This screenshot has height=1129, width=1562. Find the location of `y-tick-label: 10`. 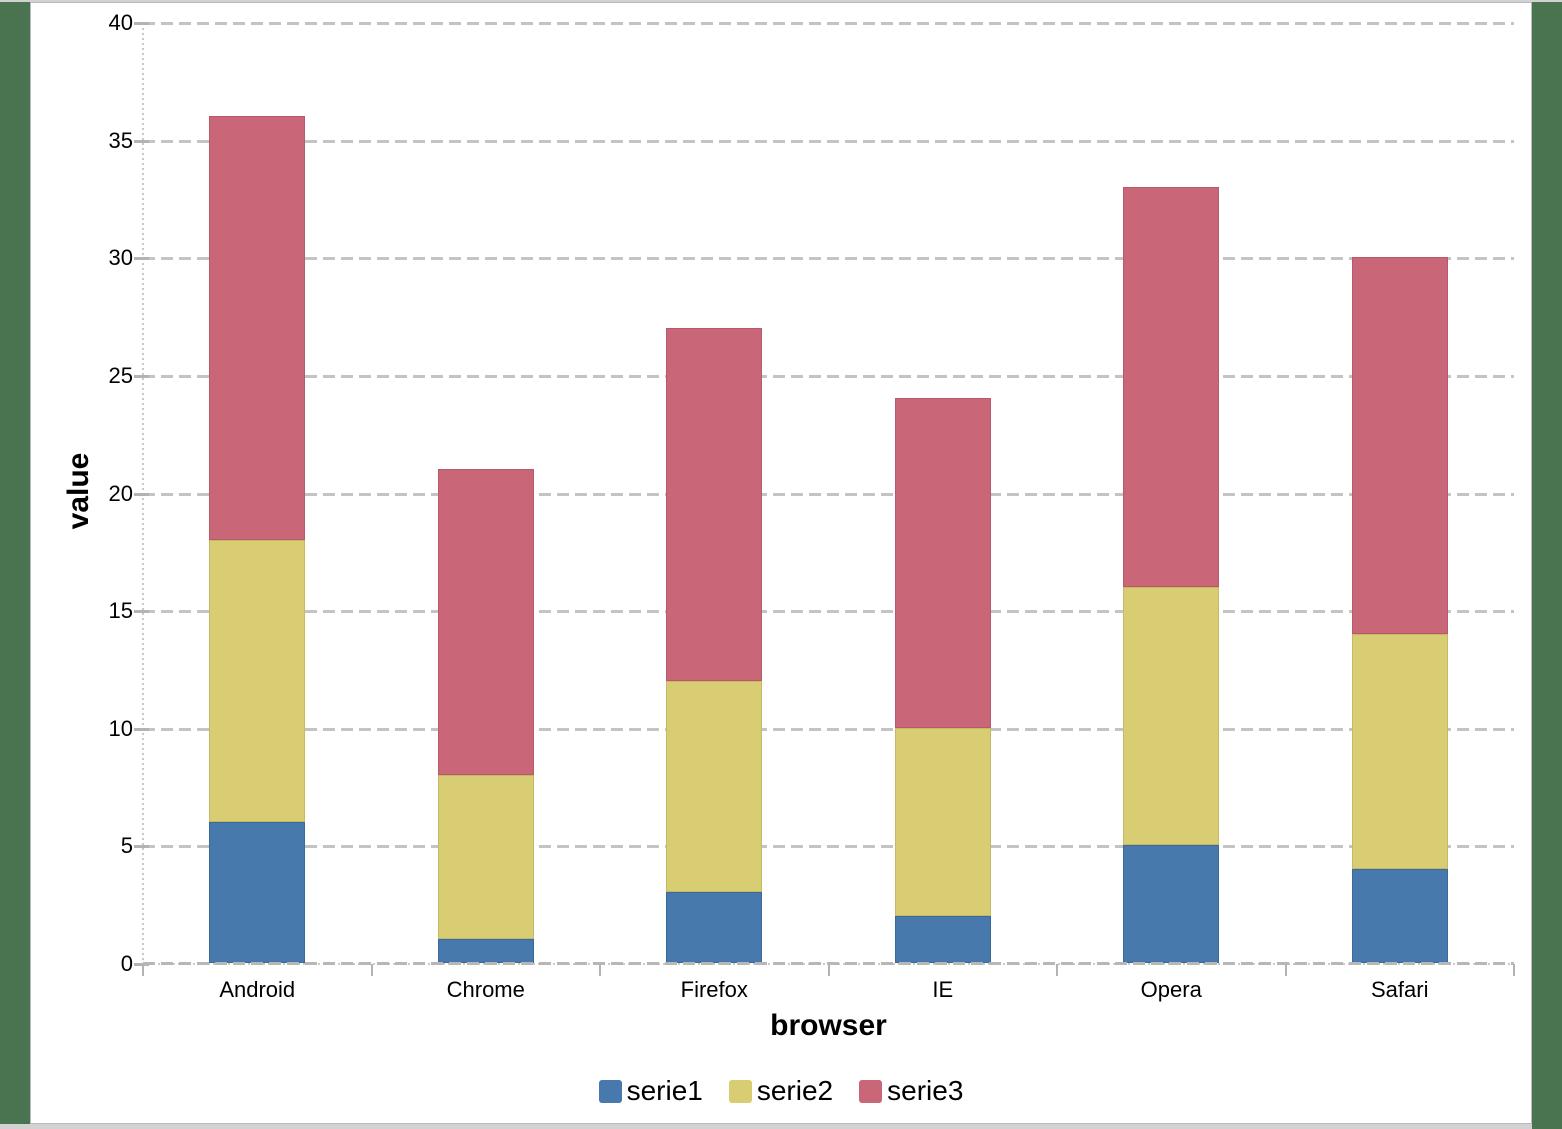

y-tick-label: 10 is located at coordinates (120, 728).